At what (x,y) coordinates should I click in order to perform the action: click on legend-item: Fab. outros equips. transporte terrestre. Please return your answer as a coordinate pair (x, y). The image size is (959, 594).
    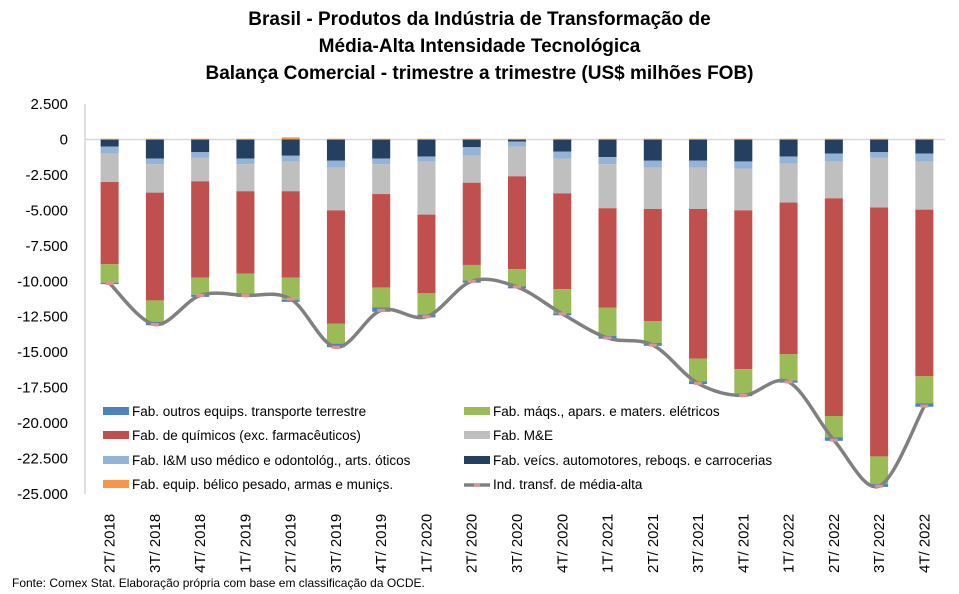
    Looking at the image, I should click on (234, 411).